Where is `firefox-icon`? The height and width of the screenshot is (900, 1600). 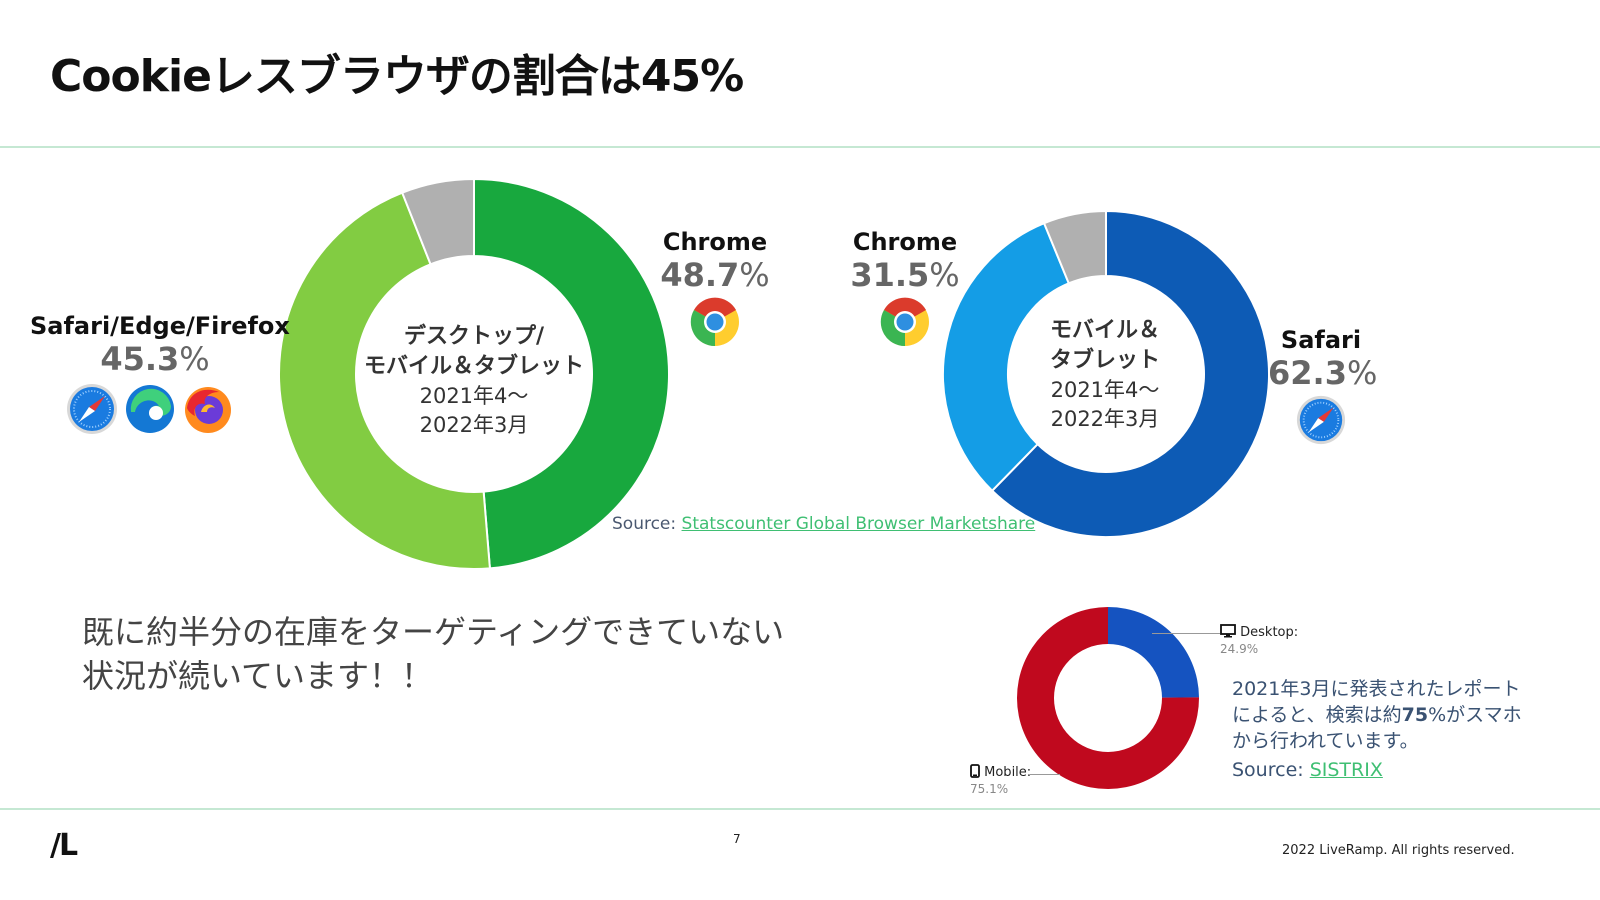 firefox-icon is located at coordinates (208, 411).